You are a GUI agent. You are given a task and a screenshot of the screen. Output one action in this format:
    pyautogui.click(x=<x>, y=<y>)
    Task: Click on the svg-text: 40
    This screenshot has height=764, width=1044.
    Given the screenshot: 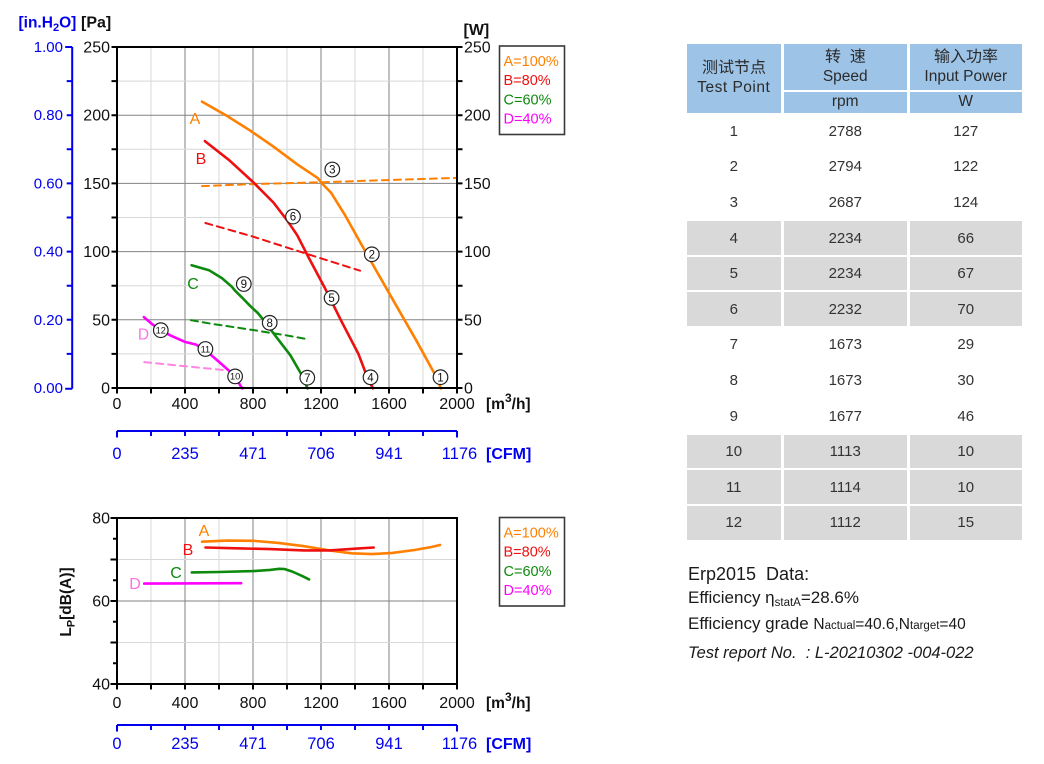 What is the action you would take?
    pyautogui.click(x=101, y=685)
    